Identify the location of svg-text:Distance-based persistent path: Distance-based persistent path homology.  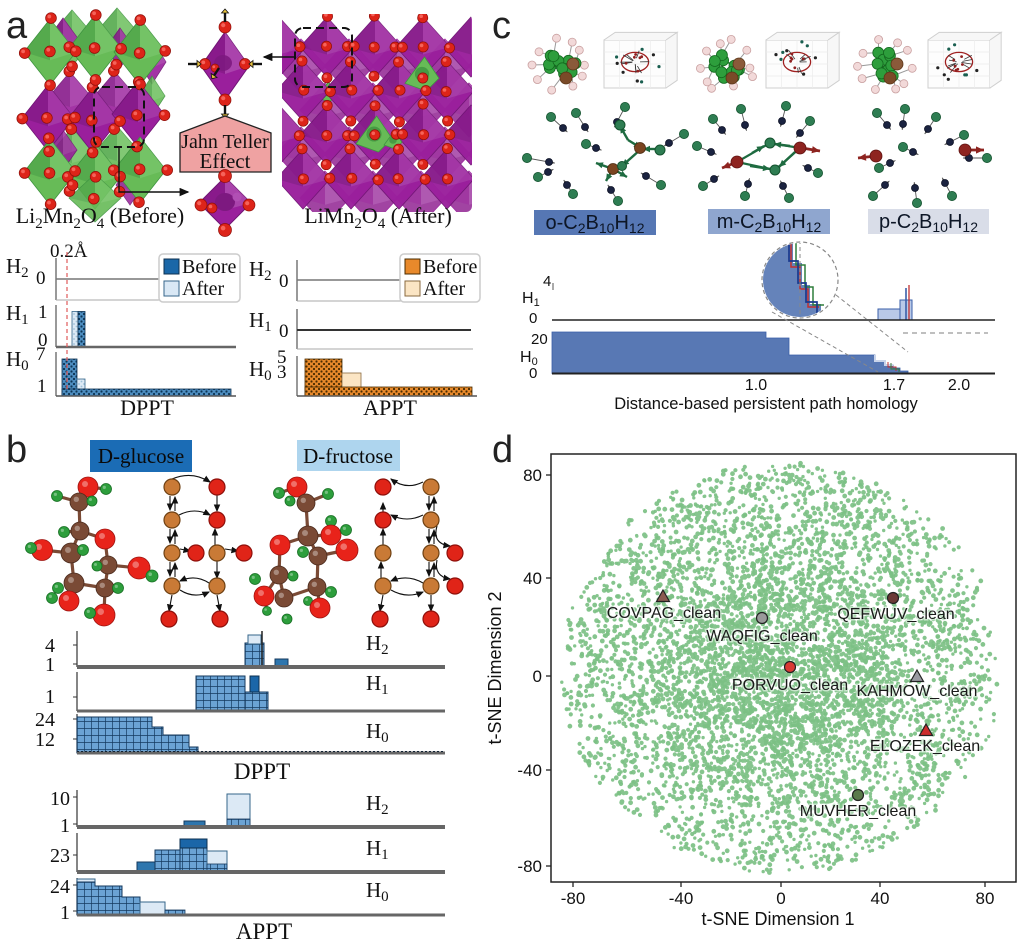
(766, 404).